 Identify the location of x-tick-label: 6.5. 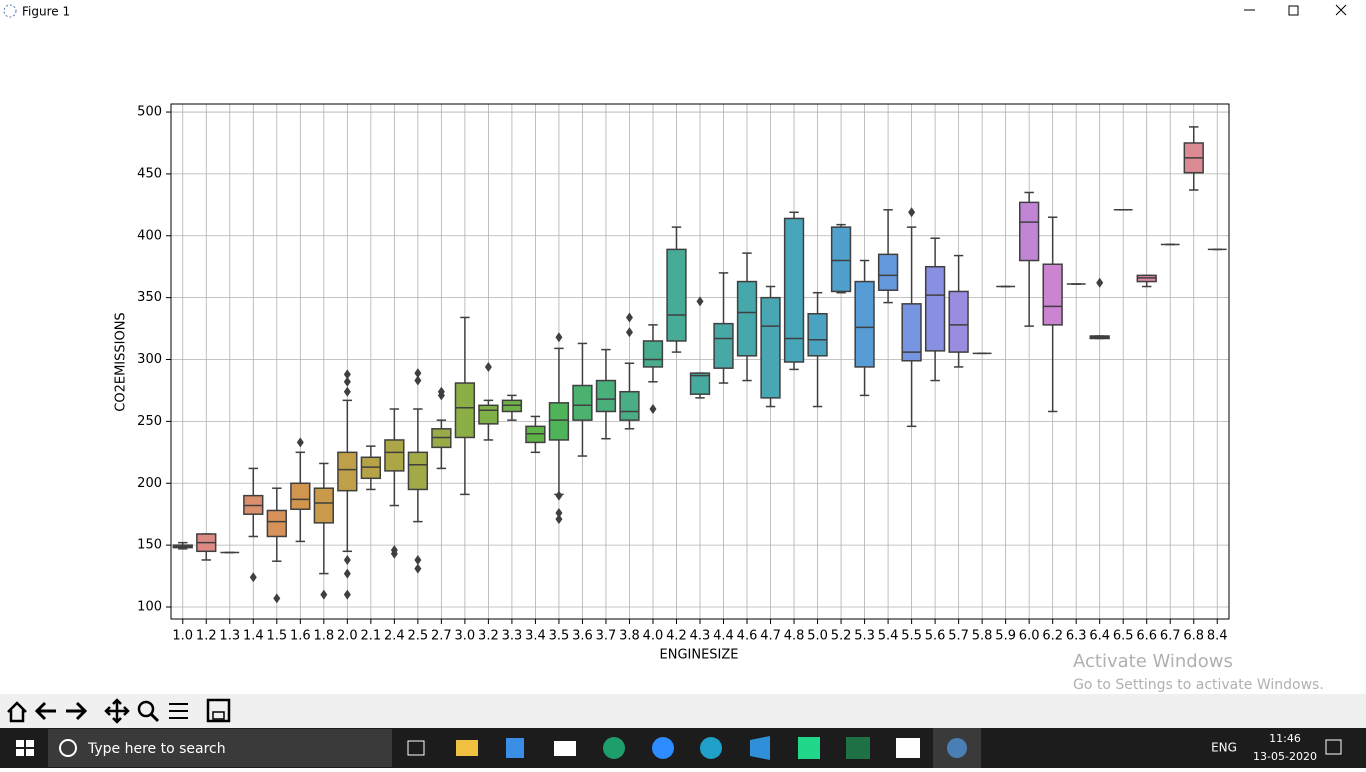
(1123, 636).